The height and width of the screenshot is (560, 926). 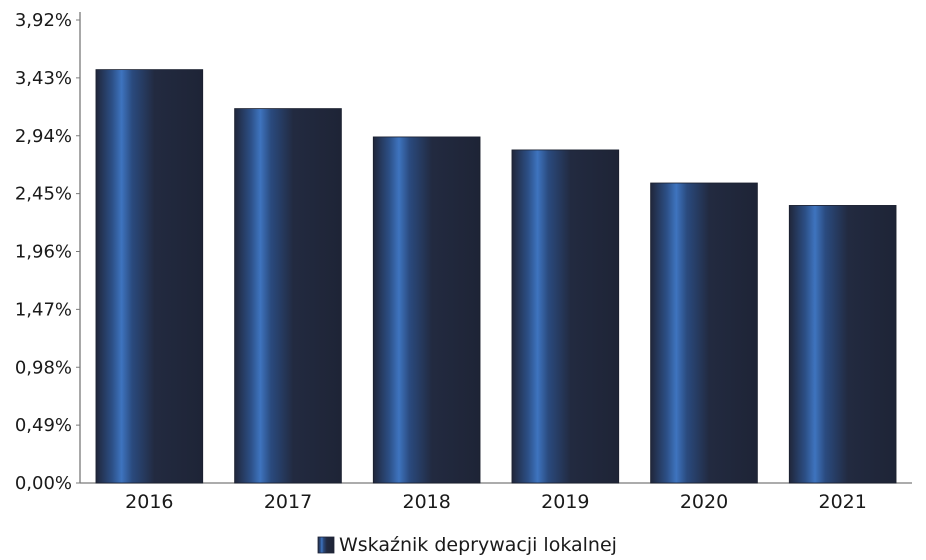 What do you see at coordinates (43, 78) in the screenshot?
I see `y-tick-label: 3,43%` at bounding box center [43, 78].